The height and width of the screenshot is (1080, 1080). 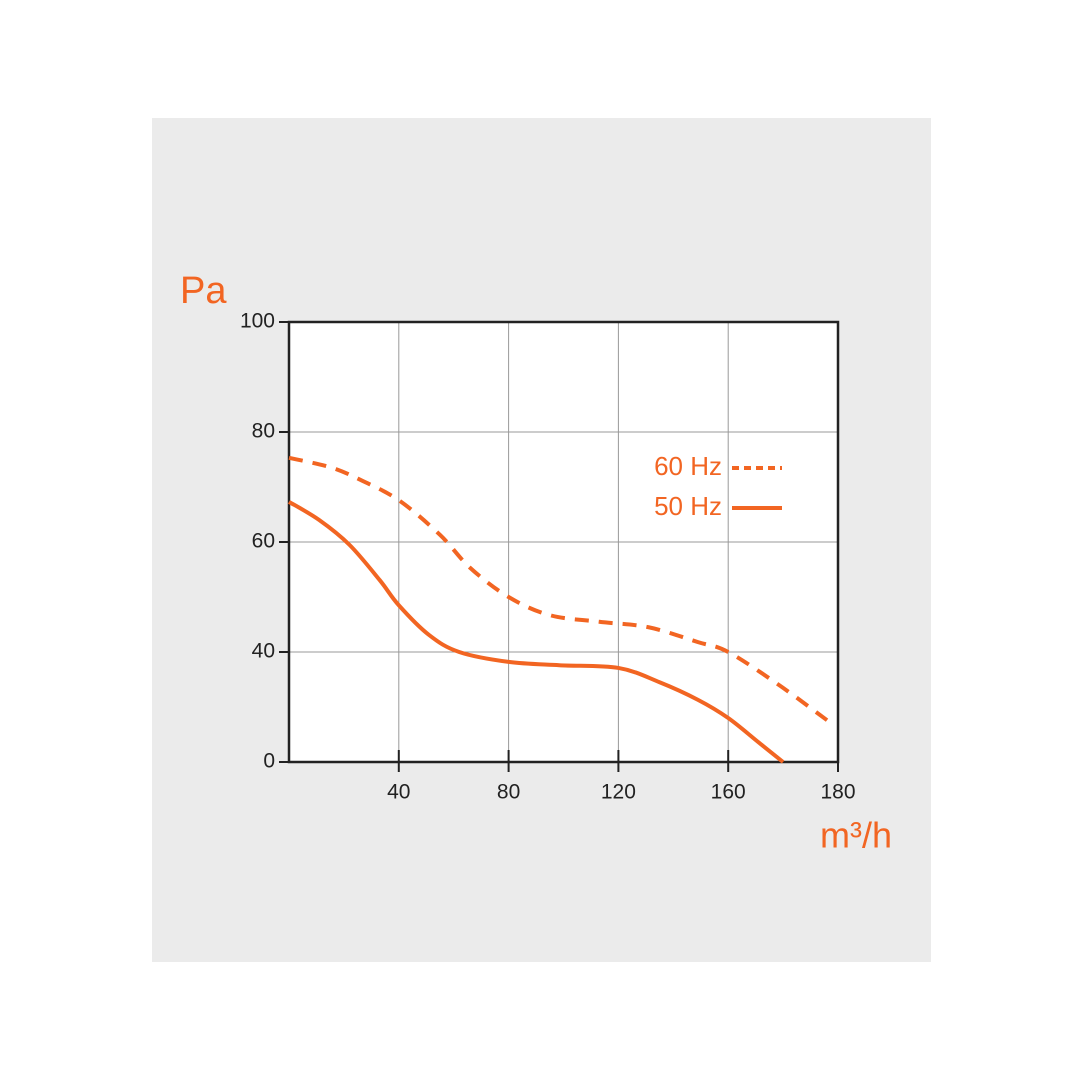 I want to click on x-tick-label: 120, so click(x=618, y=792).